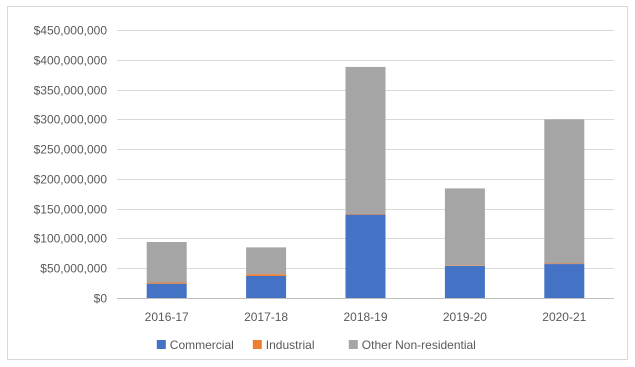 This screenshot has width=635, height=367. What do you see at coordinates (71, 31) in the screenshot?
I see `y-tick-label: $450,000,000` at bounding box center [71, 31].